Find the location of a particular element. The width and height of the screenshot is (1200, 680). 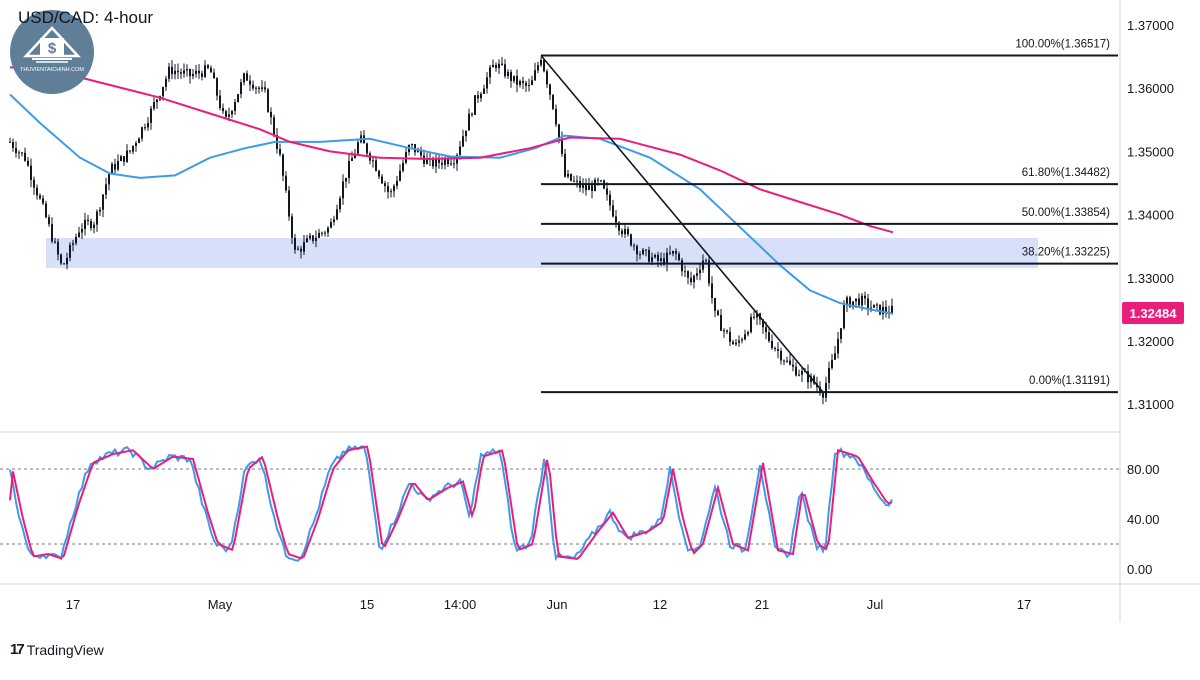

price-tick-label: 1.34000 is located at coordinates (1150, 215).